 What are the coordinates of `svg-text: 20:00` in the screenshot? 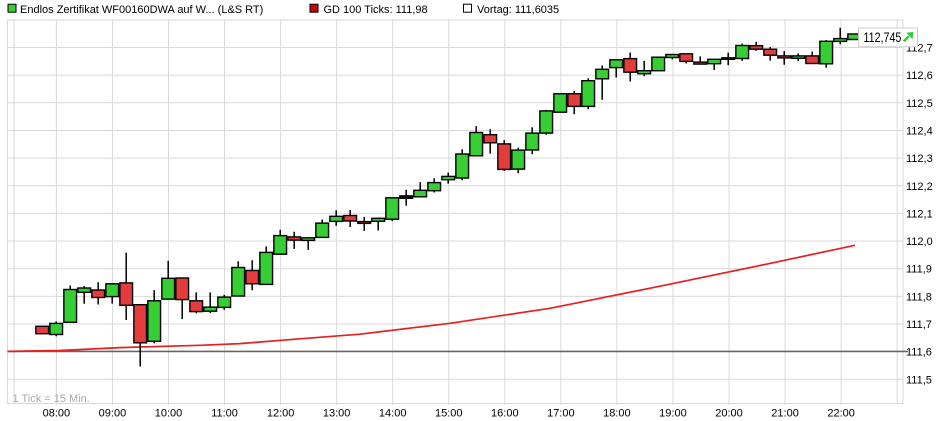 It's located at (729, 413).